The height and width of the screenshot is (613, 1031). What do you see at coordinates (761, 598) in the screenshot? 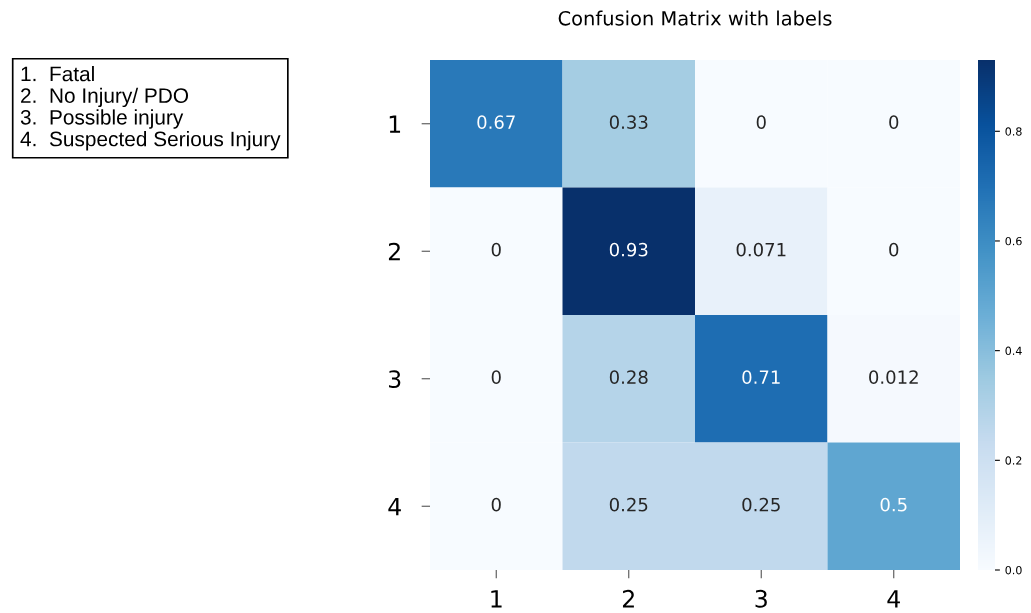
I see `x-tick-label: 3` at bounding box center [761, 598].